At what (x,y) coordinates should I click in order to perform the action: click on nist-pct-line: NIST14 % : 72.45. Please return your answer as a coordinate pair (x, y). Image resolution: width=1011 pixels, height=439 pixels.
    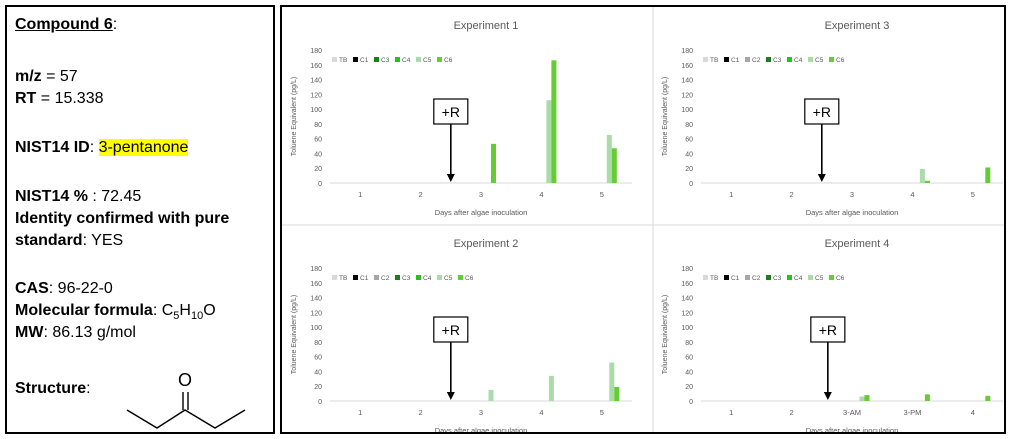
    Looking at the image, I should click on (78, 197).